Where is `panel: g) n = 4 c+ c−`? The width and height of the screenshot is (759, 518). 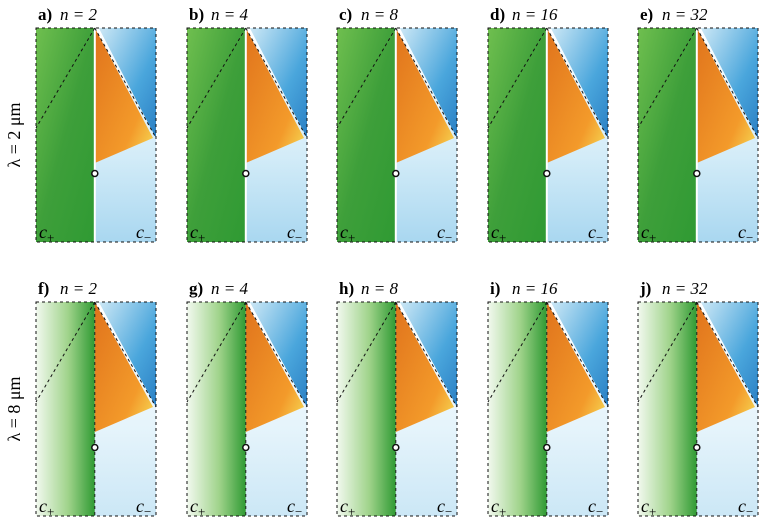 panel: g) n = 4 c+ c− is located at coordinates (247, 398).